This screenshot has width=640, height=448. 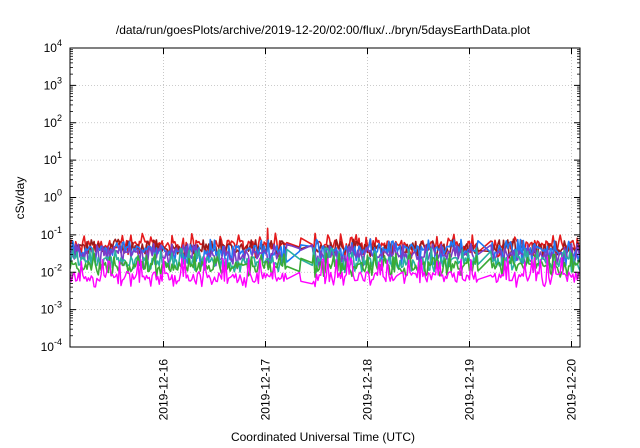 I want to click on y-tick-label: 10⁻², so click(x=51, y=270).